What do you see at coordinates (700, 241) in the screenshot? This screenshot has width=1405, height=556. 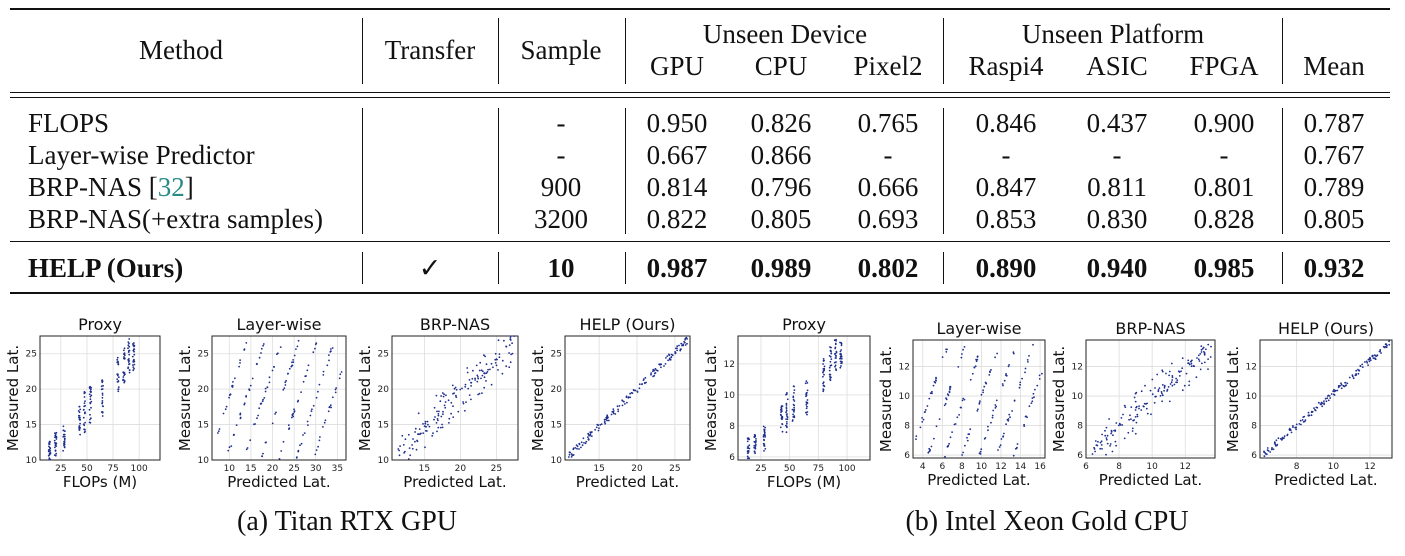 I see `group-rule` at bounding box center [700, 241].